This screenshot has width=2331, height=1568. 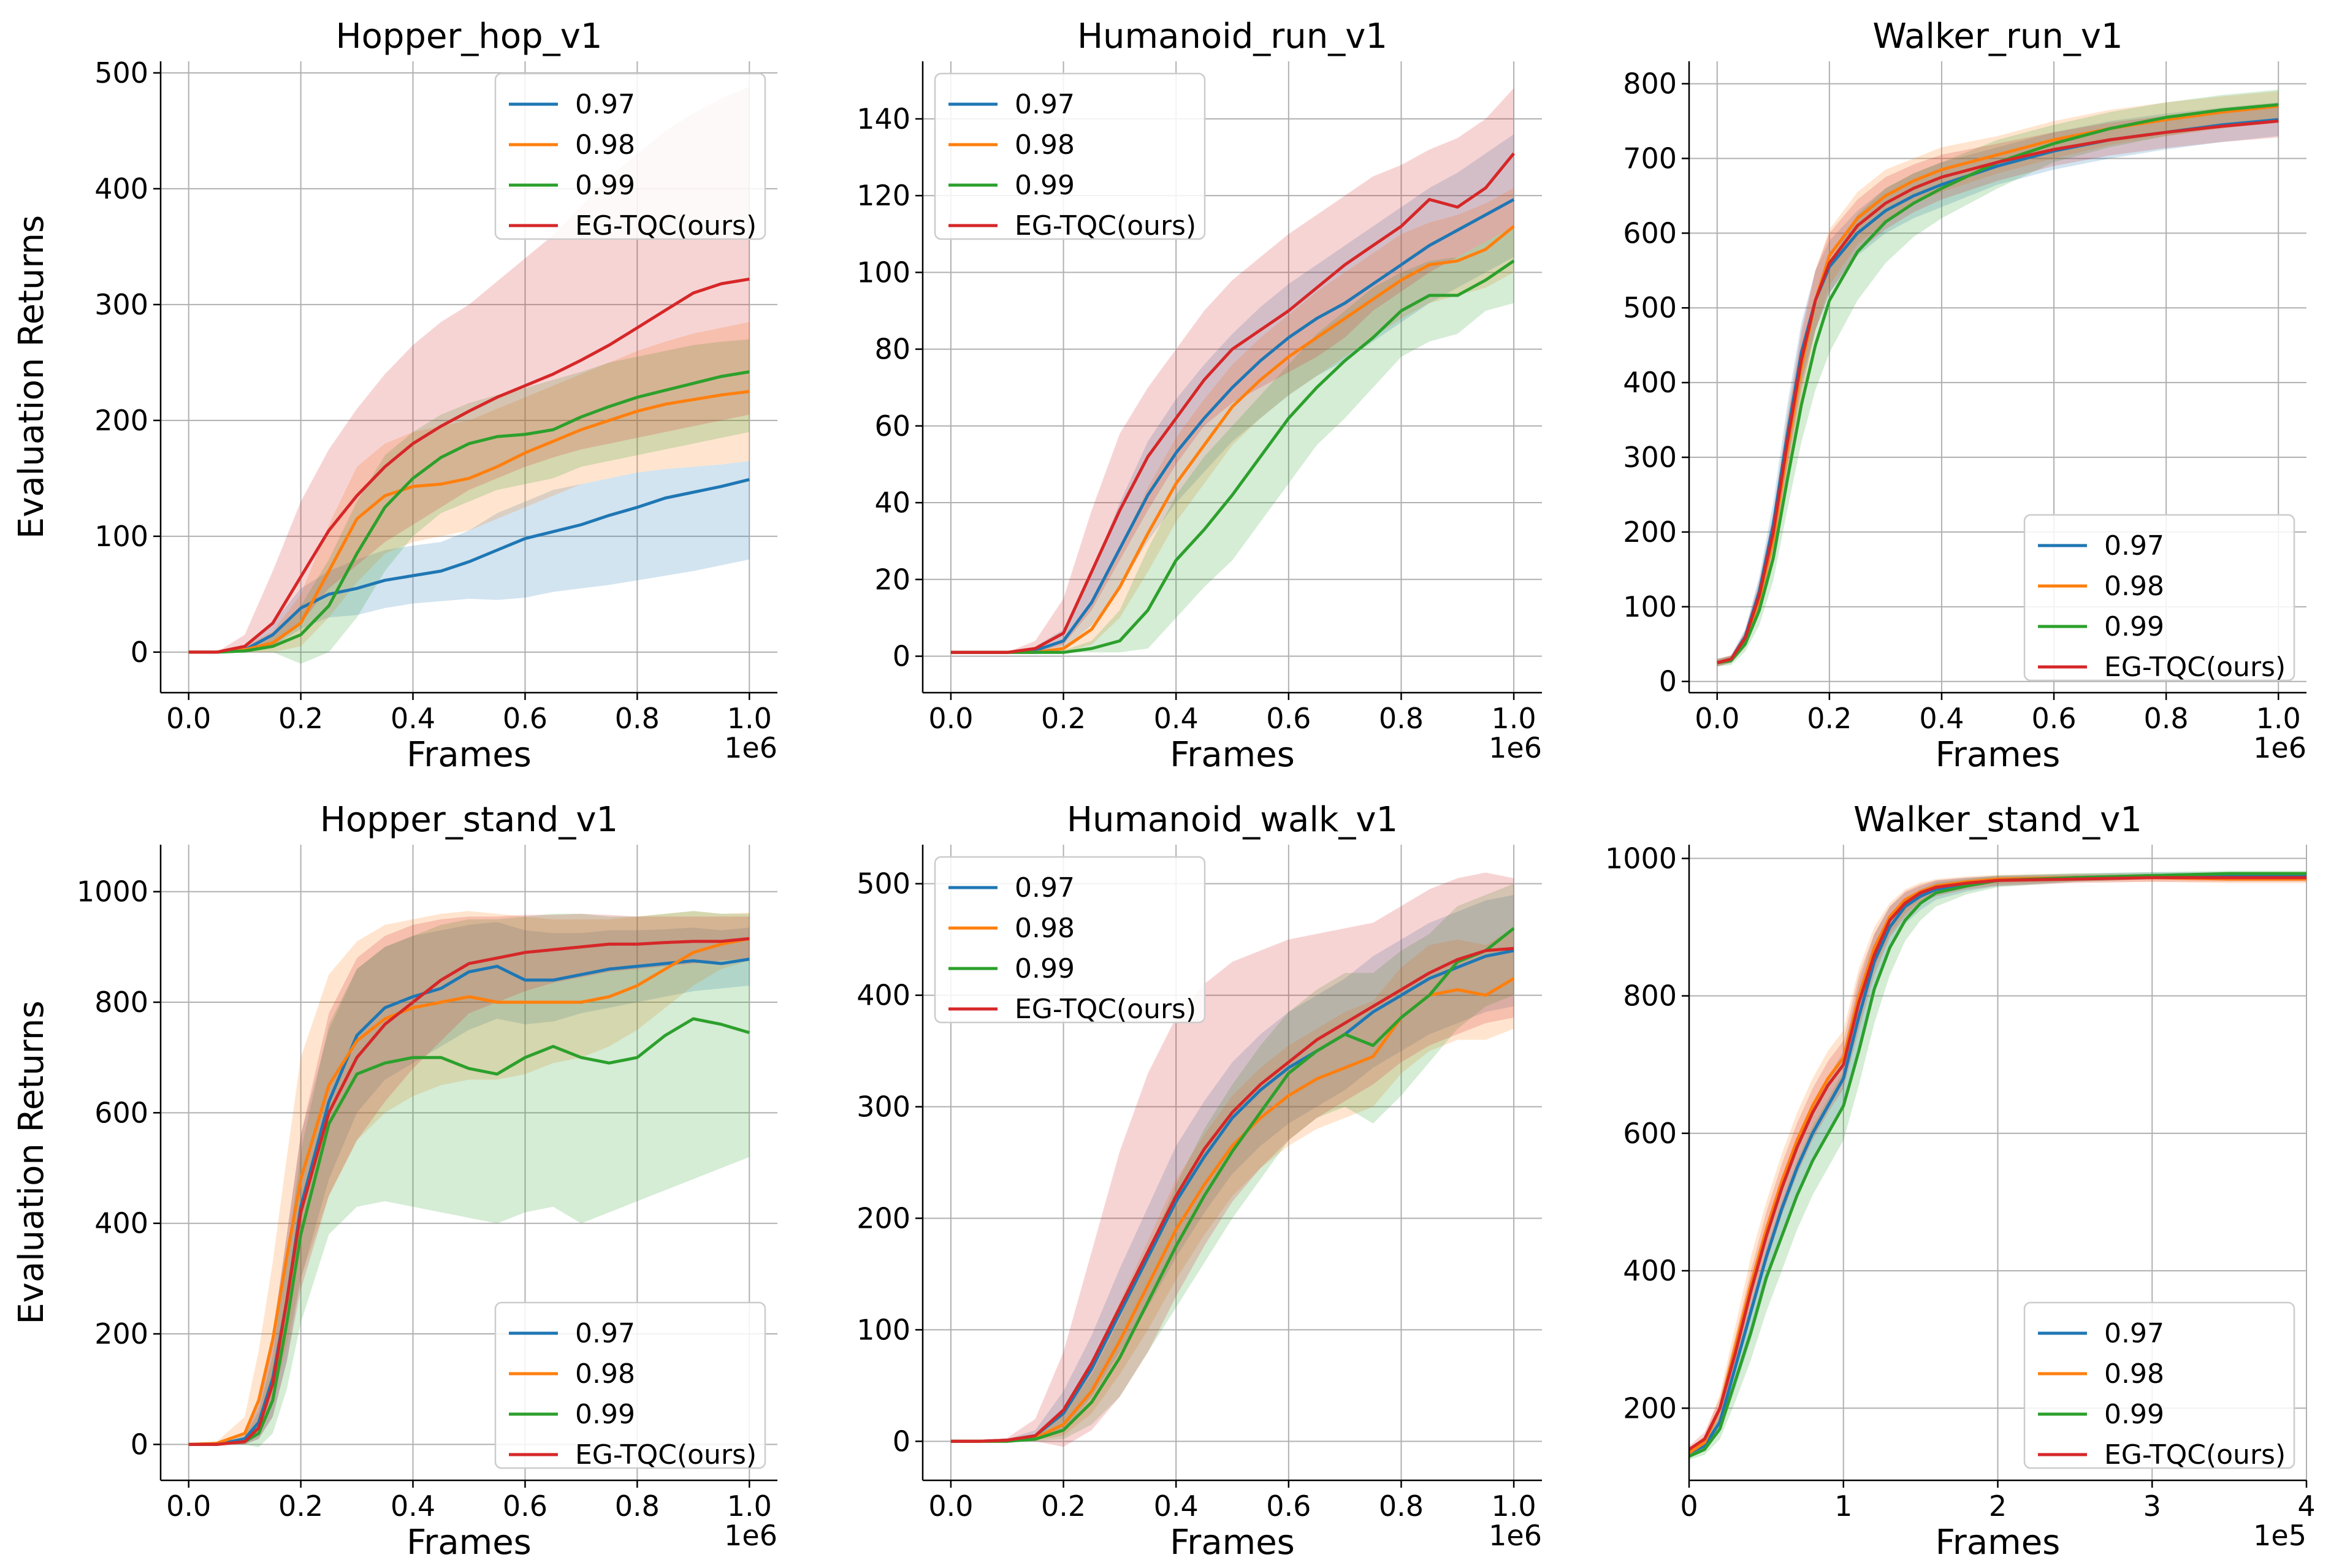 I want to click on y-tick-label: 500, so click(x=883, y=883).